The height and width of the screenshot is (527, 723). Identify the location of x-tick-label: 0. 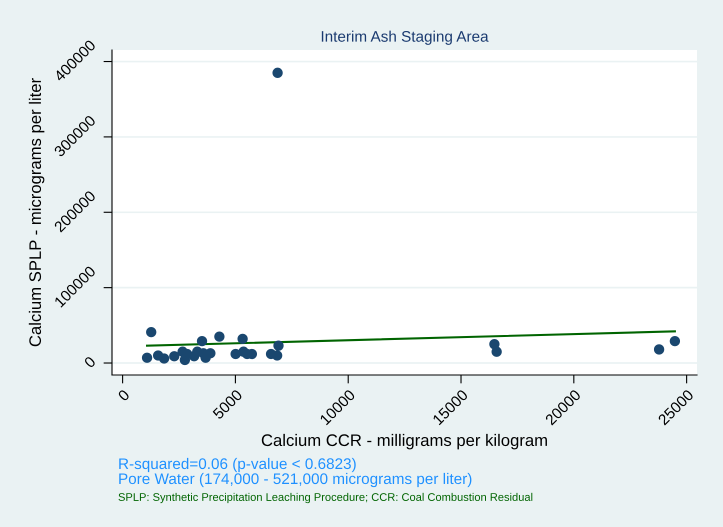
(123, 395).